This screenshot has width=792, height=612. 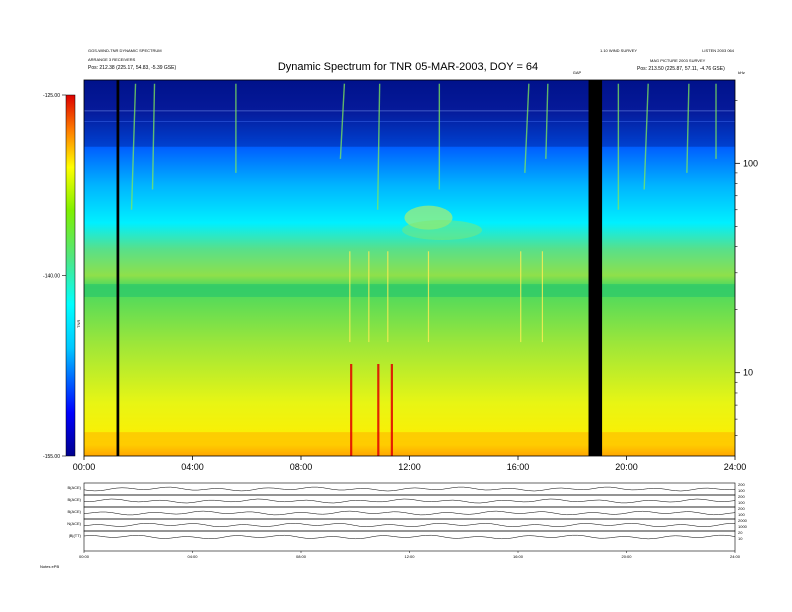 What do you see at coordinates (746, 268) in the screenshot?
I see `y-axis-ticks: 100 10` at bounding box center [746, 268].